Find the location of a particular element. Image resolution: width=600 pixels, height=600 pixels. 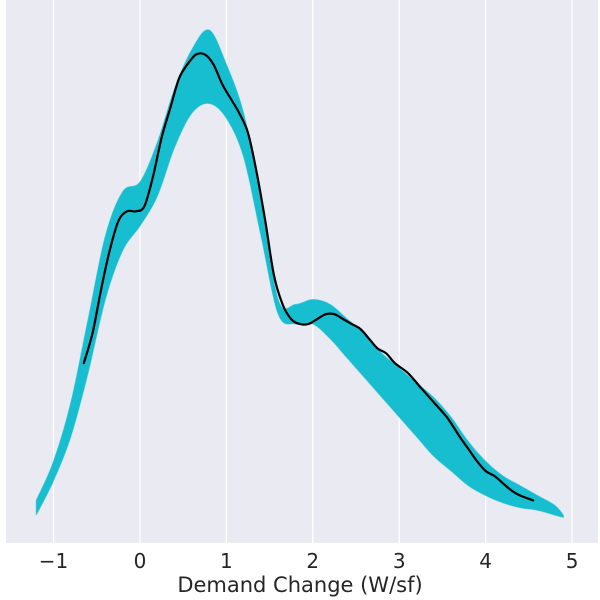

x-axis-label: Demand Change (W/sf) is located at coordinates (299, 585).